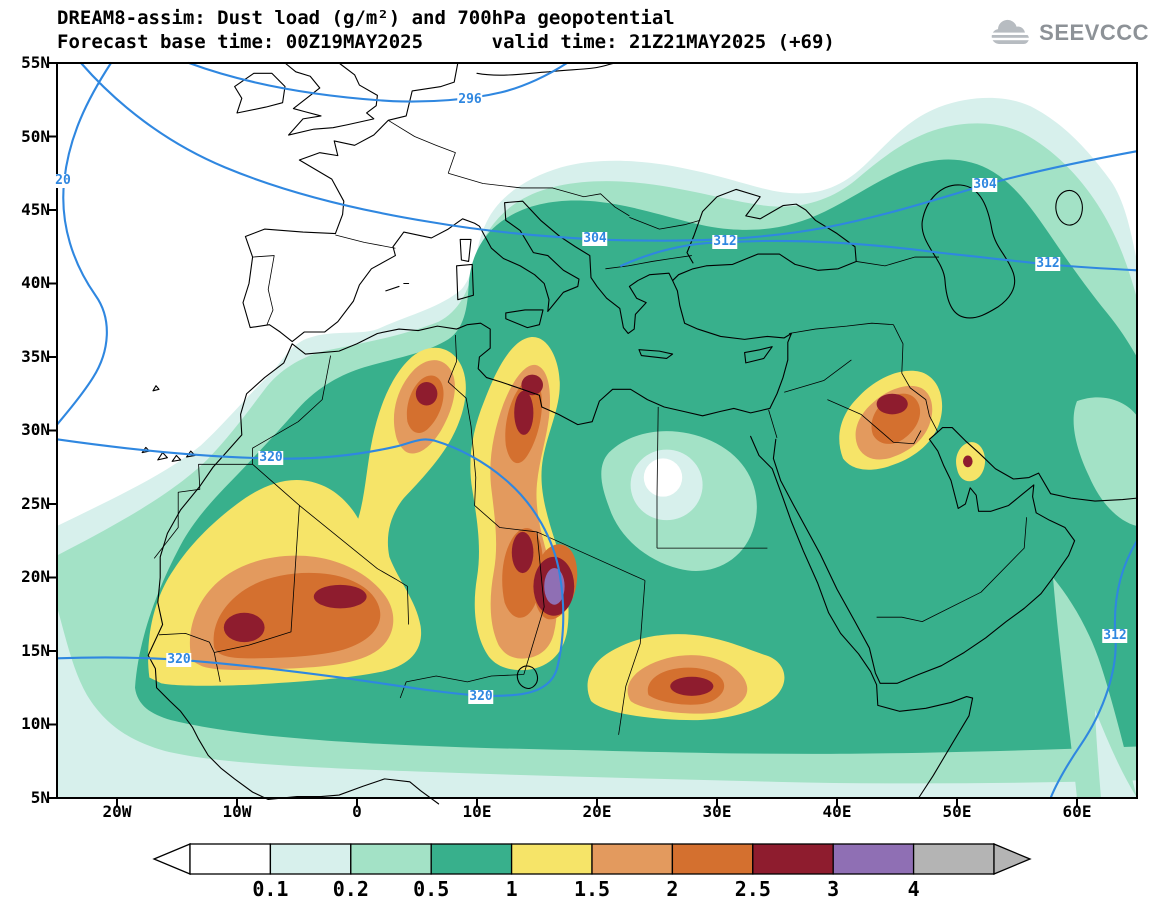 The height and width of the screenshot is (907, 1165). What do you see at coordinates (833, 889) in the screenshot?
I see `colorbar-label: 3` at bounding box center [833, 889].